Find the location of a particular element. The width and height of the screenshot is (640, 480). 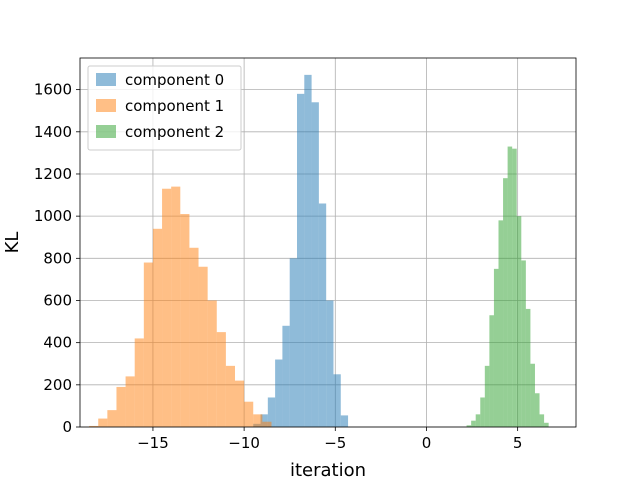

y-tick-label: 1400 is located at coordinates (53, 132).